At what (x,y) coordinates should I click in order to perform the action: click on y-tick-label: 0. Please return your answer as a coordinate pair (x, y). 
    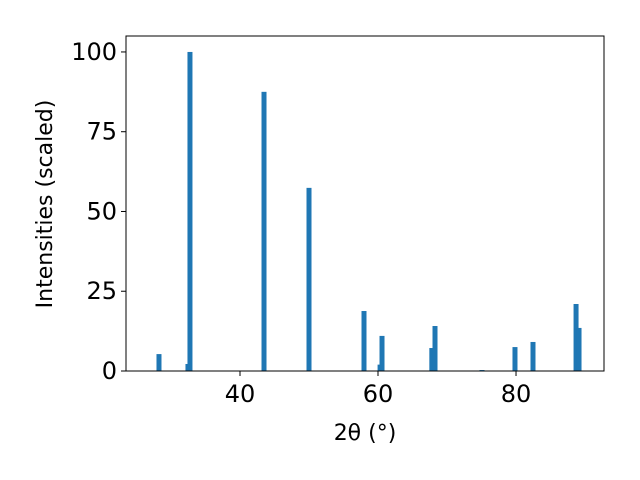
    Looking at the image, I should click on (109, 371).